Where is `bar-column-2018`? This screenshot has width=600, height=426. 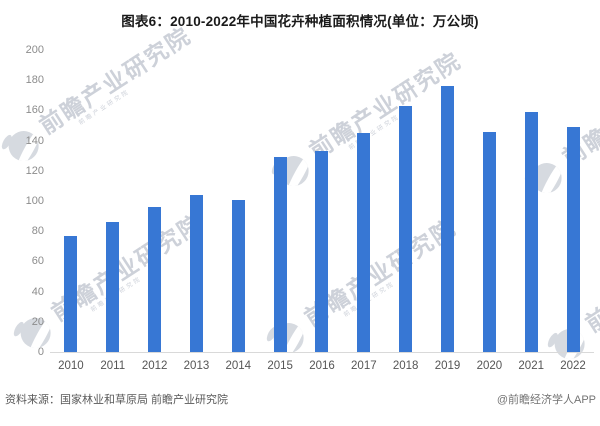
bar-column-2018 is located at coordinates (406, 201).